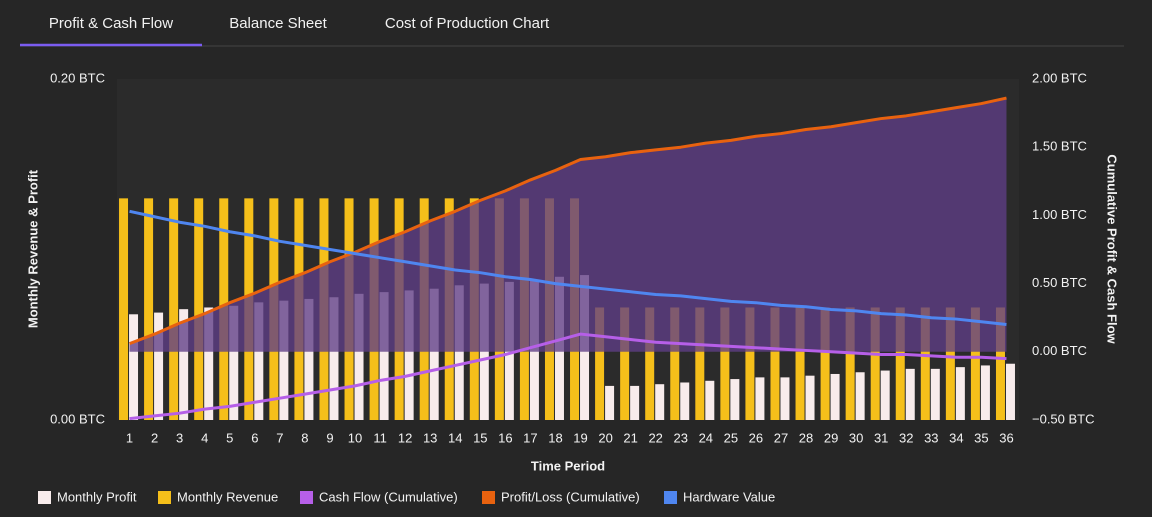  Describe the element at coordinates (455, 437) in the screenshot. I see `x-tick-label: 14` at that location.